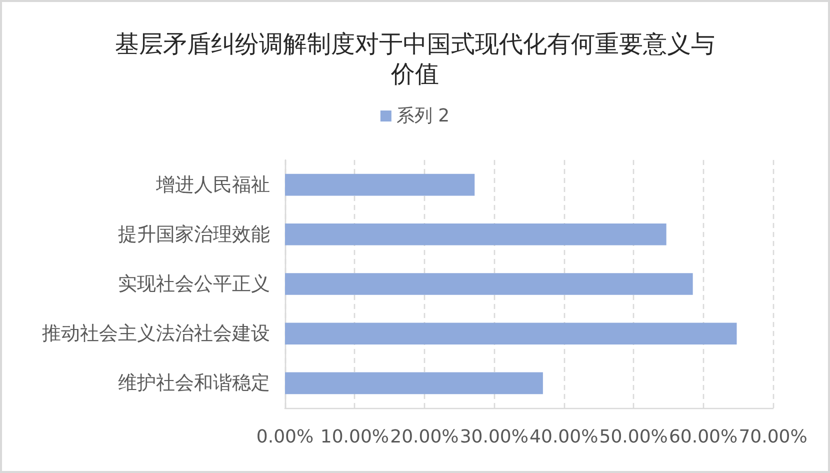 Image resolution: width=830 pixels, height=473 pixels. What do you see at coordinates (194, 234) in the screenshot?
I see `y-tick-label: 提升国家治理效能` at bounding box center [194, 234].